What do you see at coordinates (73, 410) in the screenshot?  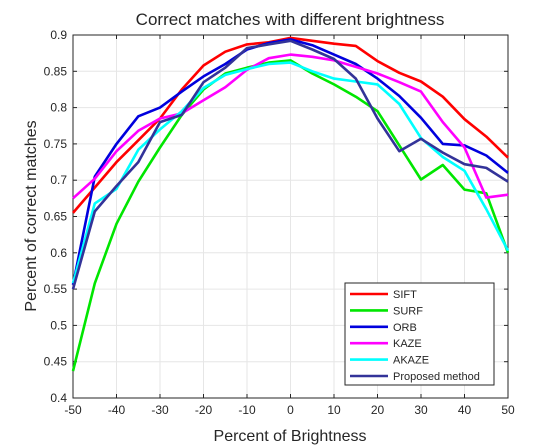 I see `x-tick-label: -50` at bounding box center [73, 410].